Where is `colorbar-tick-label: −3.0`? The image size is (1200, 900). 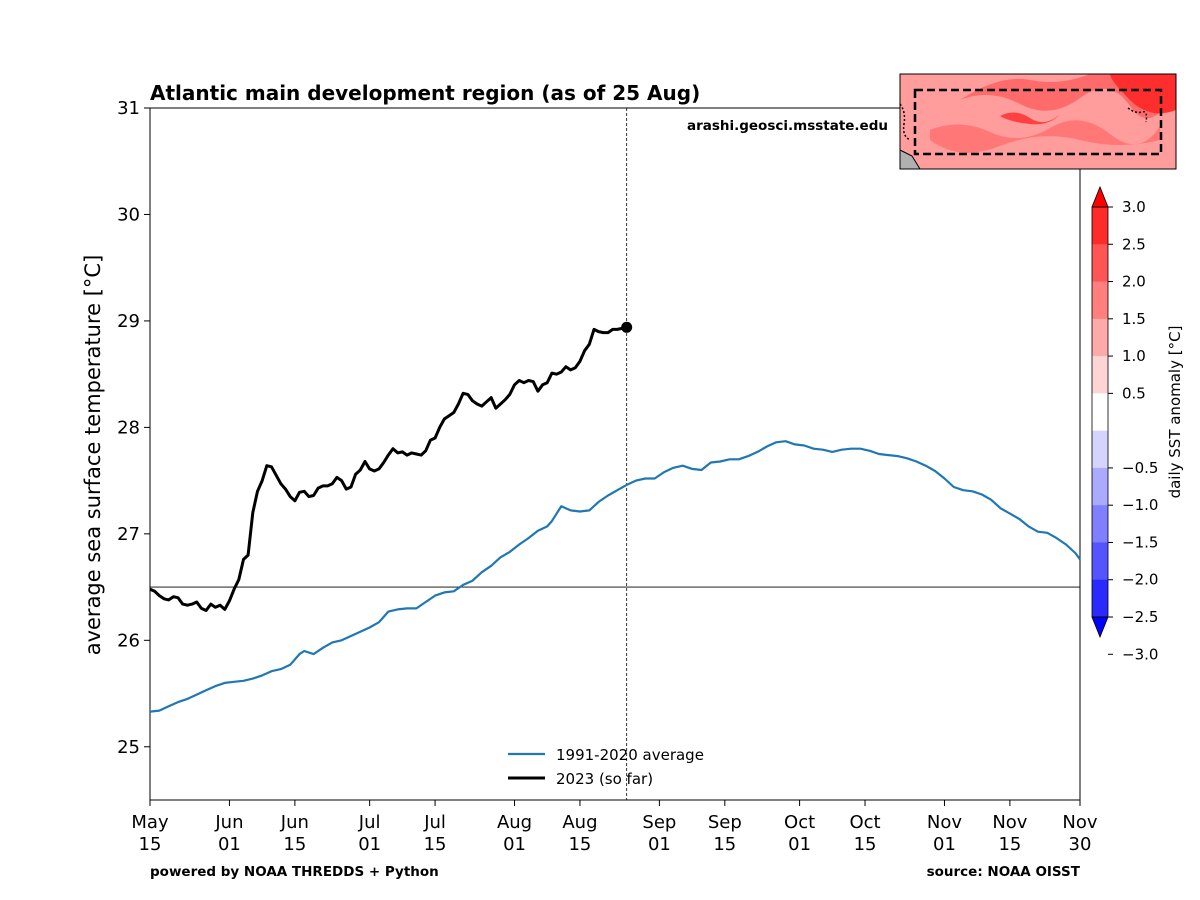 colorbar-tick-label: −3.0 is located at coordinates (1140, 654).